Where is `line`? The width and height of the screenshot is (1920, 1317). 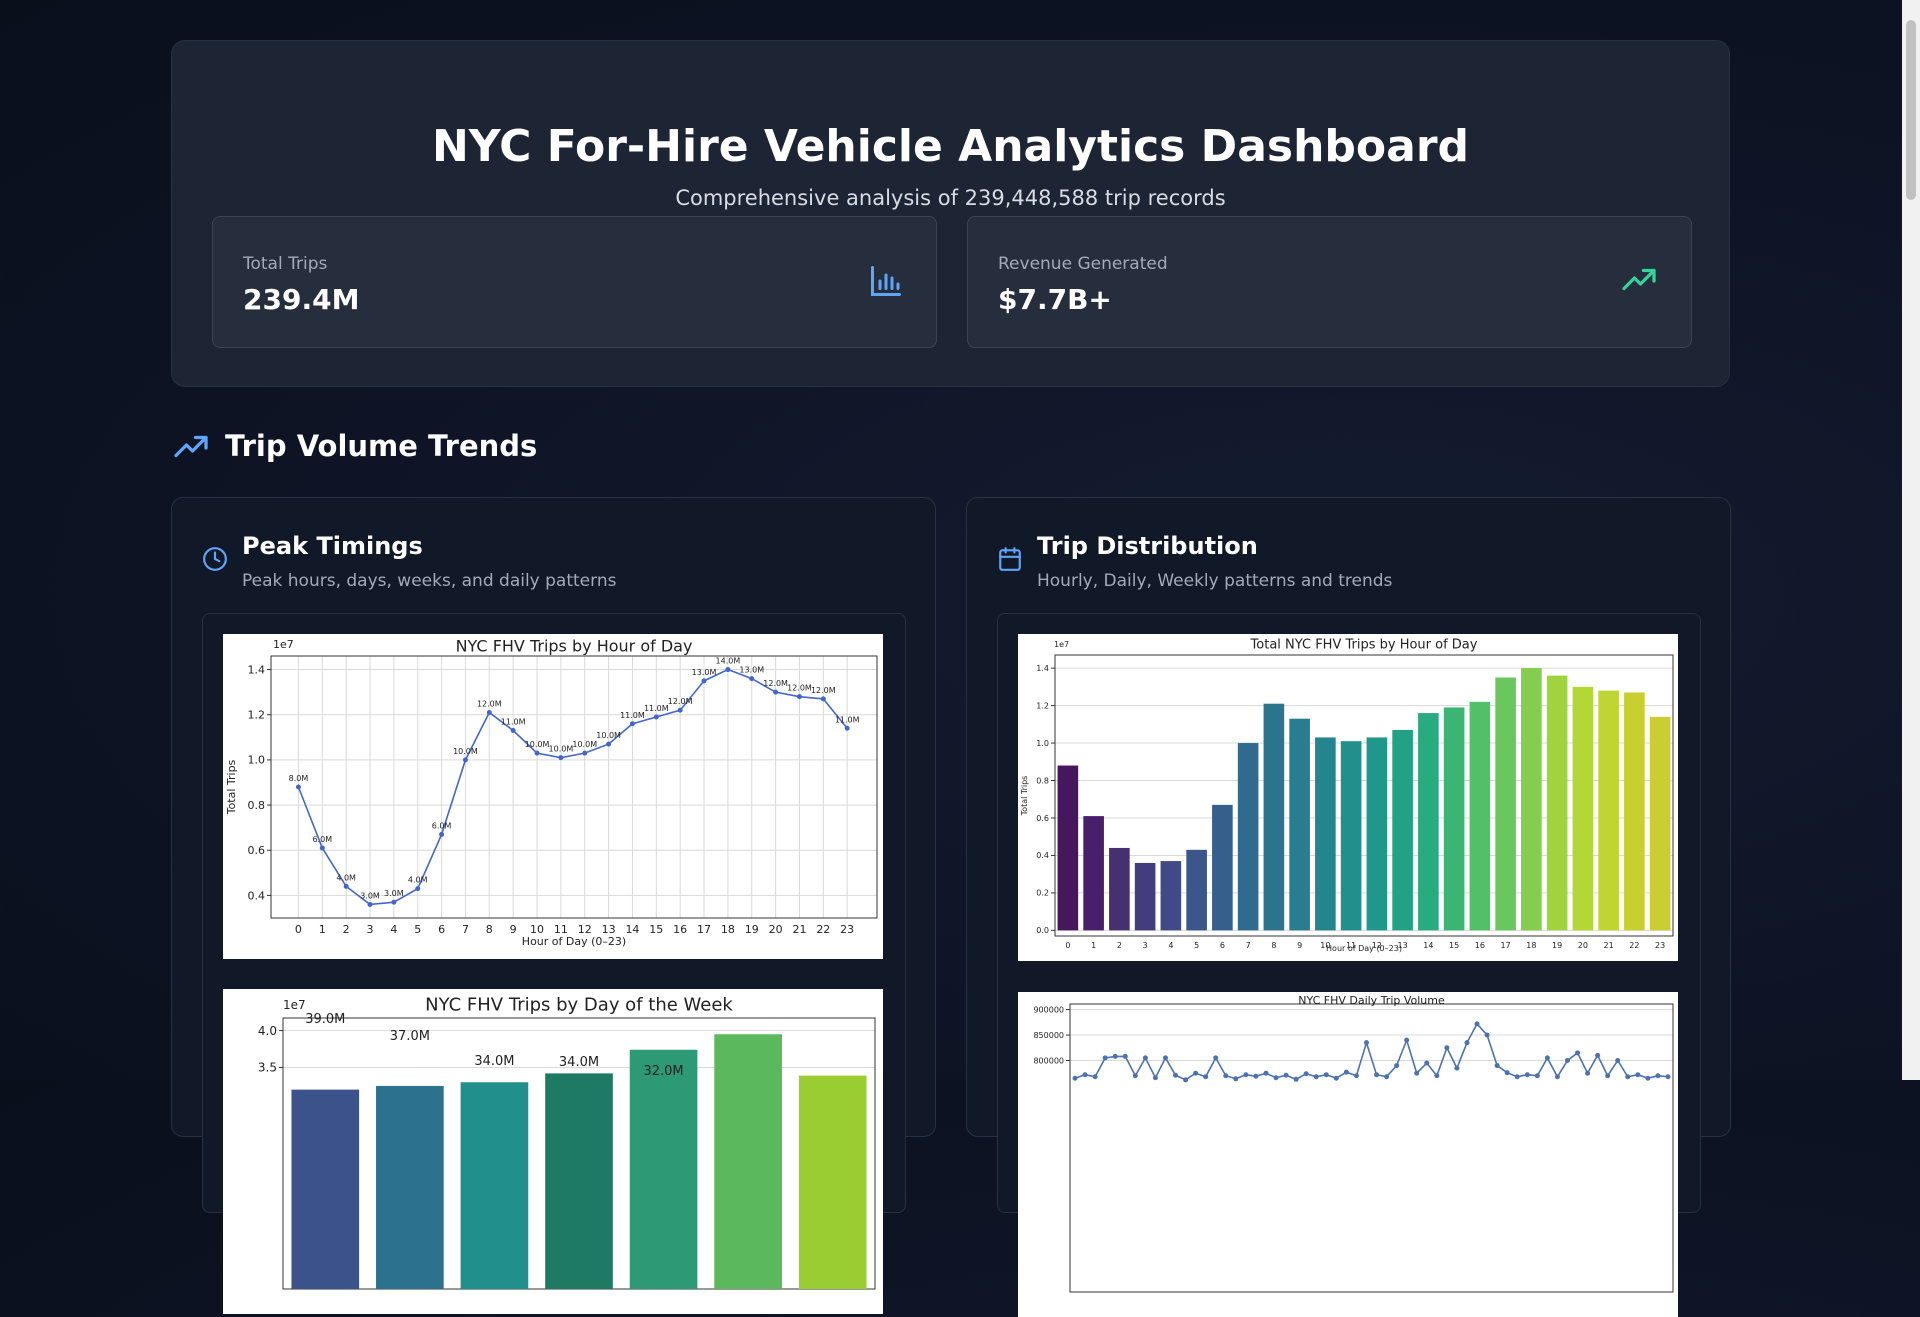
line is located at coordinates (572, 787).